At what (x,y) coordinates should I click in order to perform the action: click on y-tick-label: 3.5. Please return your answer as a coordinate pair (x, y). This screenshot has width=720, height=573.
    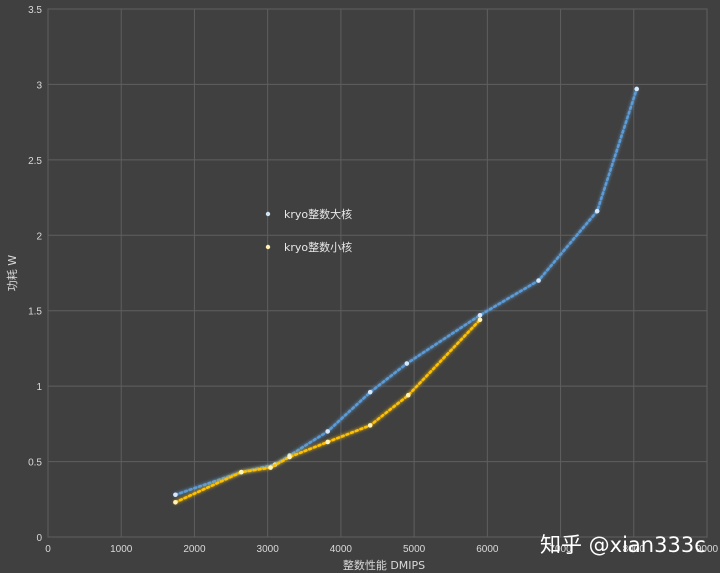
    Looking at the image, I should click on (35, 10).